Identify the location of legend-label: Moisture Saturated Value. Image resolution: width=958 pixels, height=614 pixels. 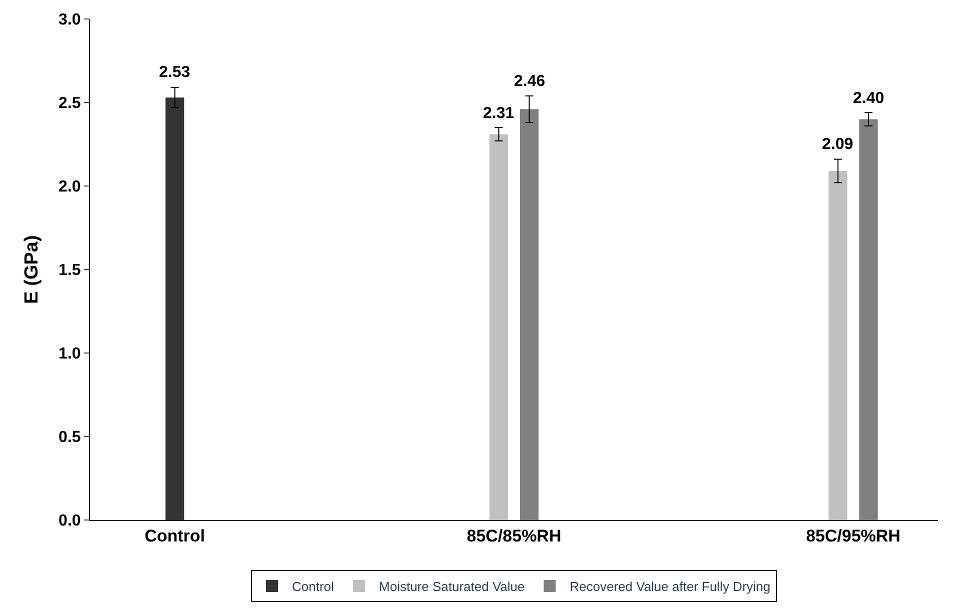
(452, 586).